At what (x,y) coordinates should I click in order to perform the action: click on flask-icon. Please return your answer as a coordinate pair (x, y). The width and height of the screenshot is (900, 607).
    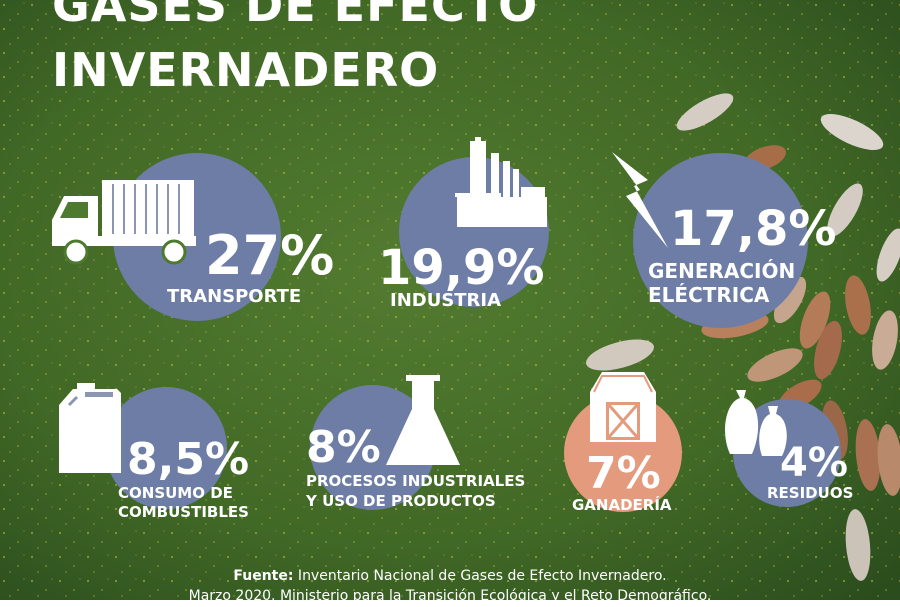
    Looking at the image, I should click on (423, 420).